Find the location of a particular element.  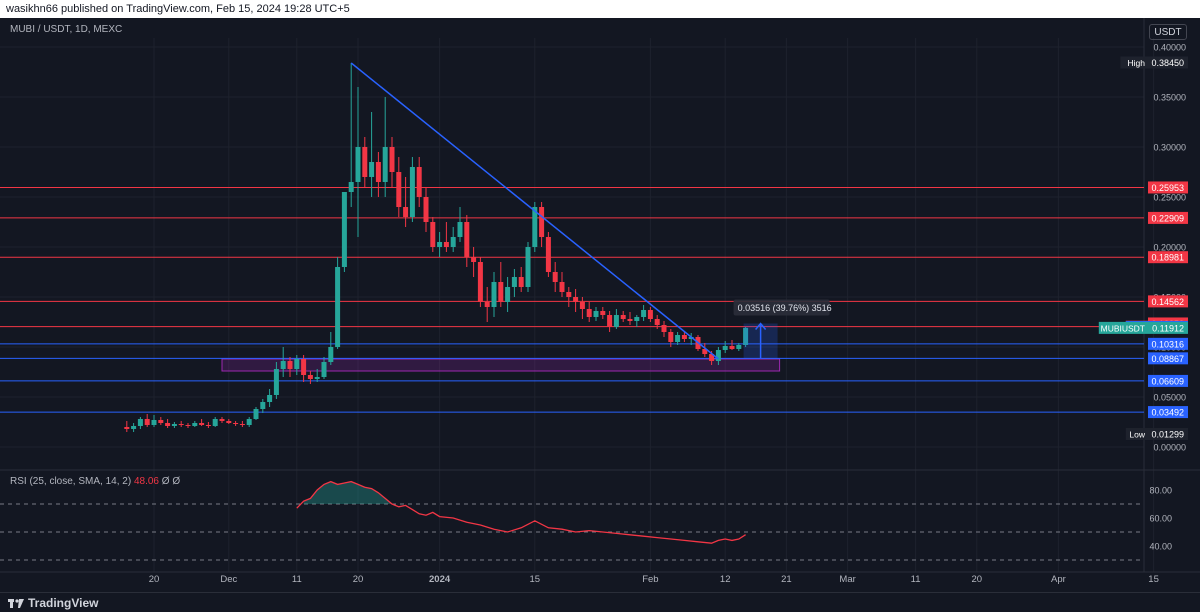

footer-bar: TradingView is located at coordinates (600, 602).